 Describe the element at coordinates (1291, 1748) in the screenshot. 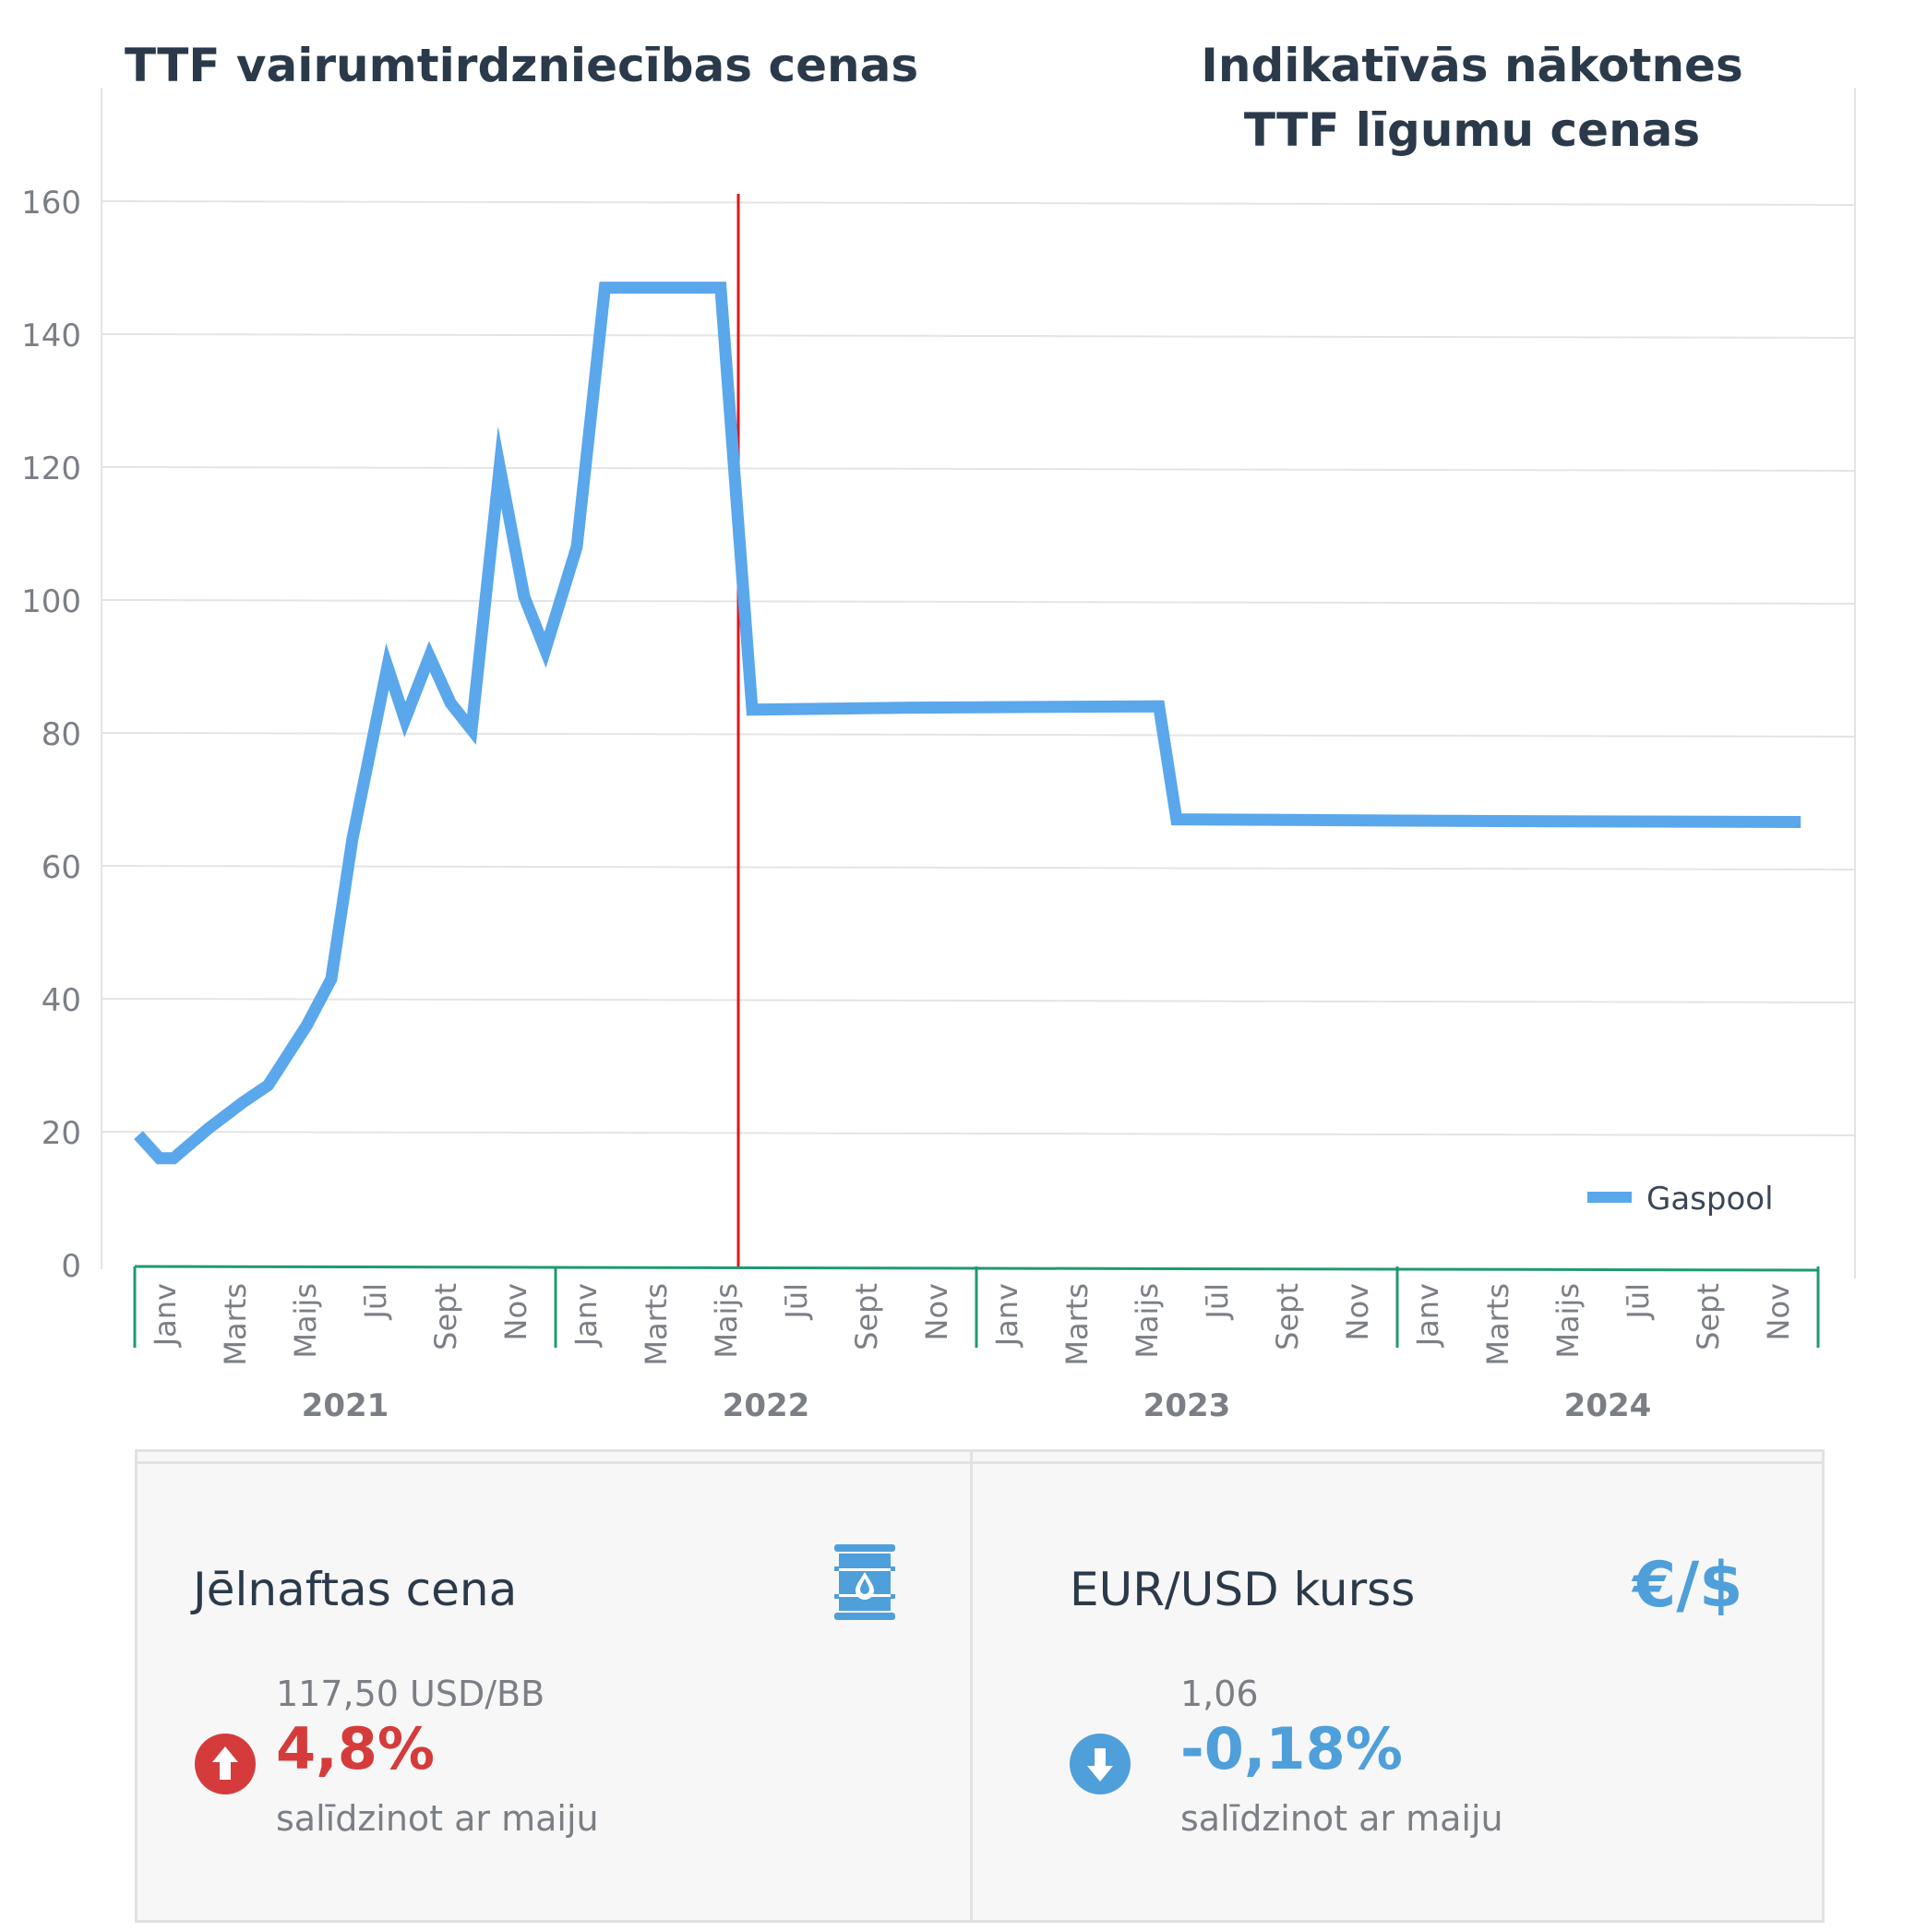

I see `fx-rate-change: -0,18%` at that location.